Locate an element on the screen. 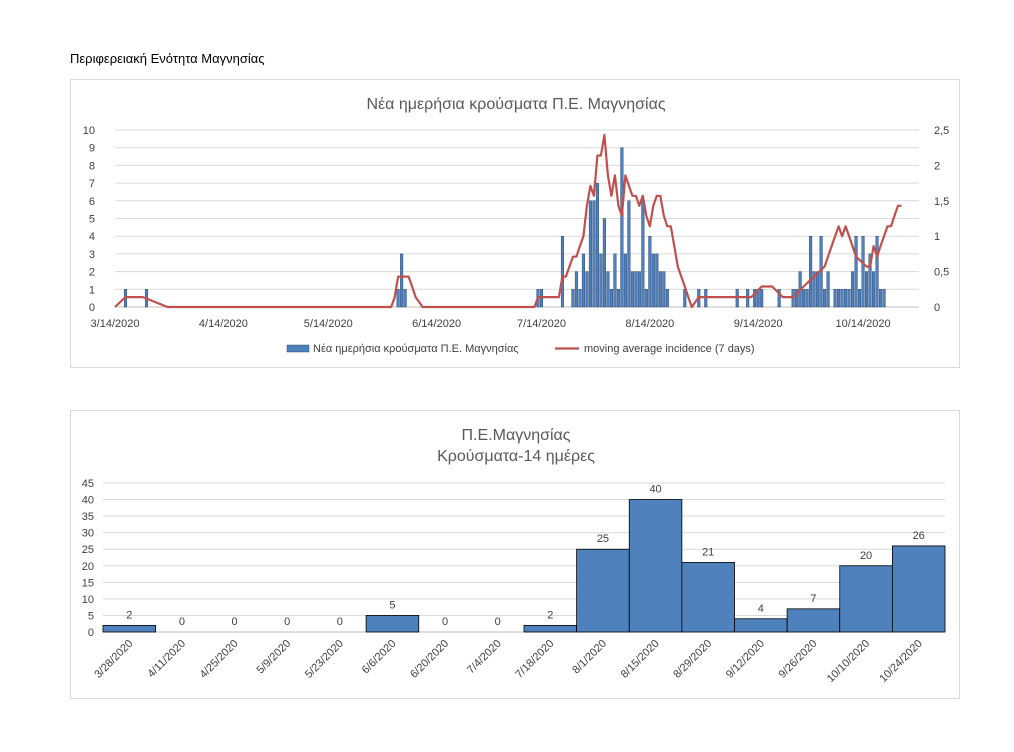 This screenshot has width=1014, height=752. bar-data-label: 7 is located at coordinates (813, 599).